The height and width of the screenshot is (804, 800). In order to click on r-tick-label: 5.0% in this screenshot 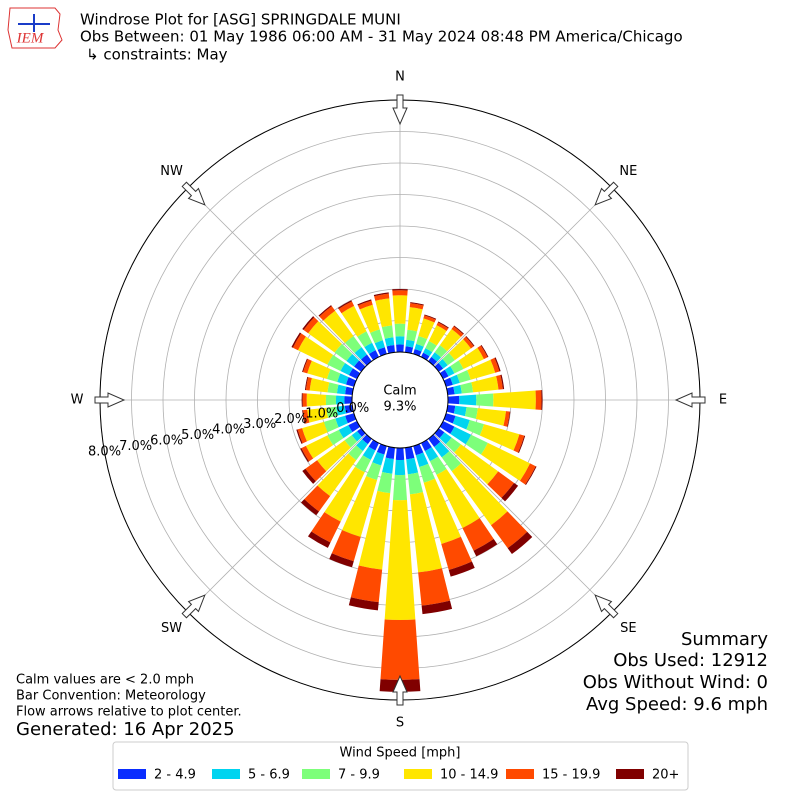, I will do `click(197, 435)`.